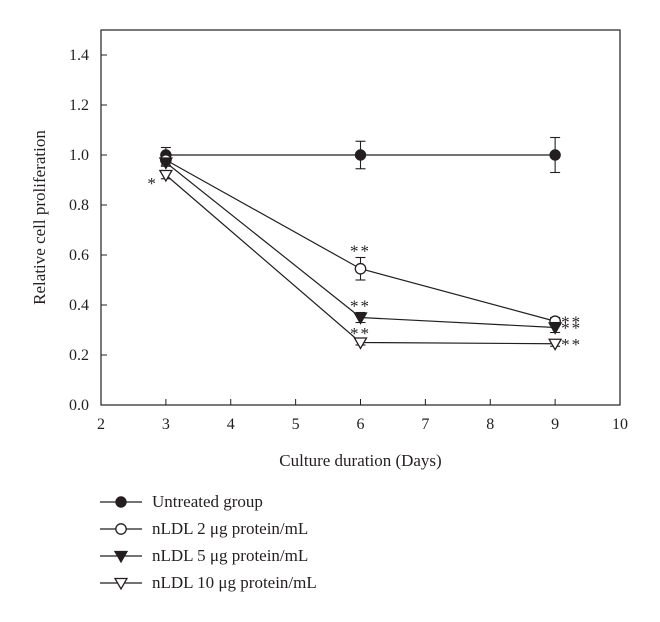 Image resolution: width=660 pixels, height=622 pixels. Describe the element at coordinates (620, 424) in the screenshot. I see `x-tick-label: 10` at that location.